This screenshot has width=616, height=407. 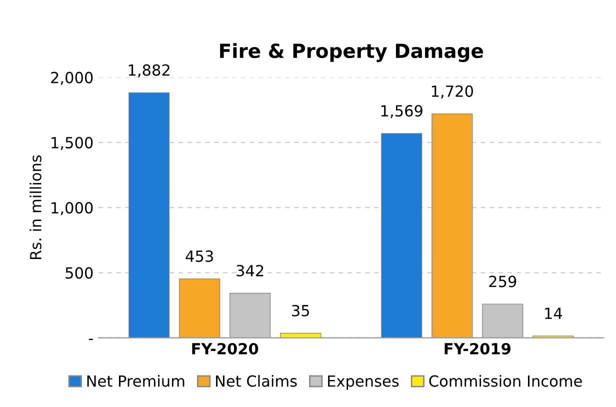 I want to click on data-label: 1,882, so click(x=149, y=71).